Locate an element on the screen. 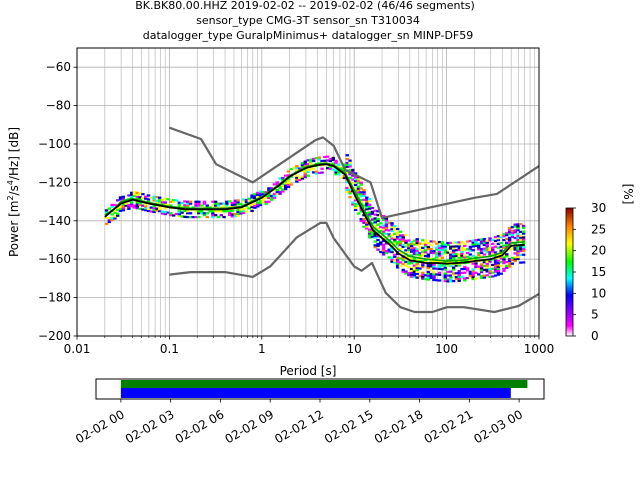  y-label-sup-1: 2 is located at coordinates (10, 197).